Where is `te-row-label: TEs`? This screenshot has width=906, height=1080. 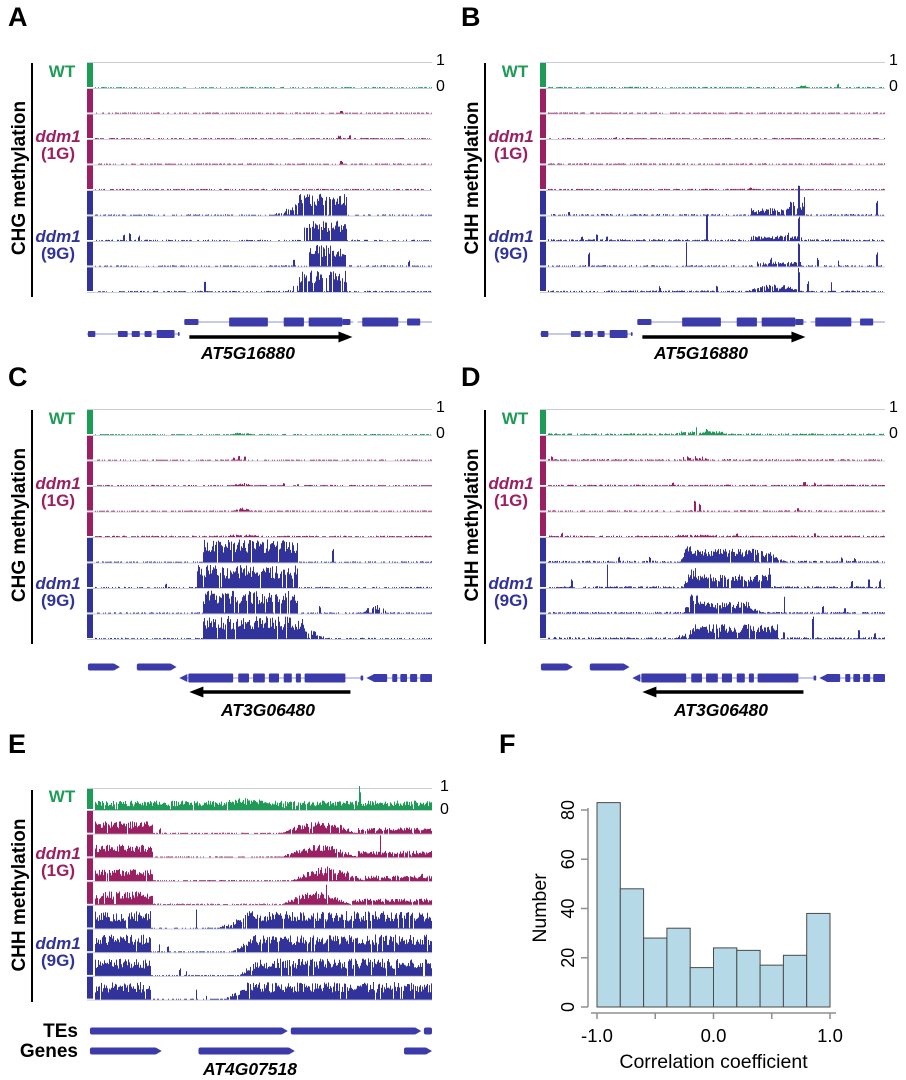
te-row-label: TEs is located at coordinates (60, 1031).